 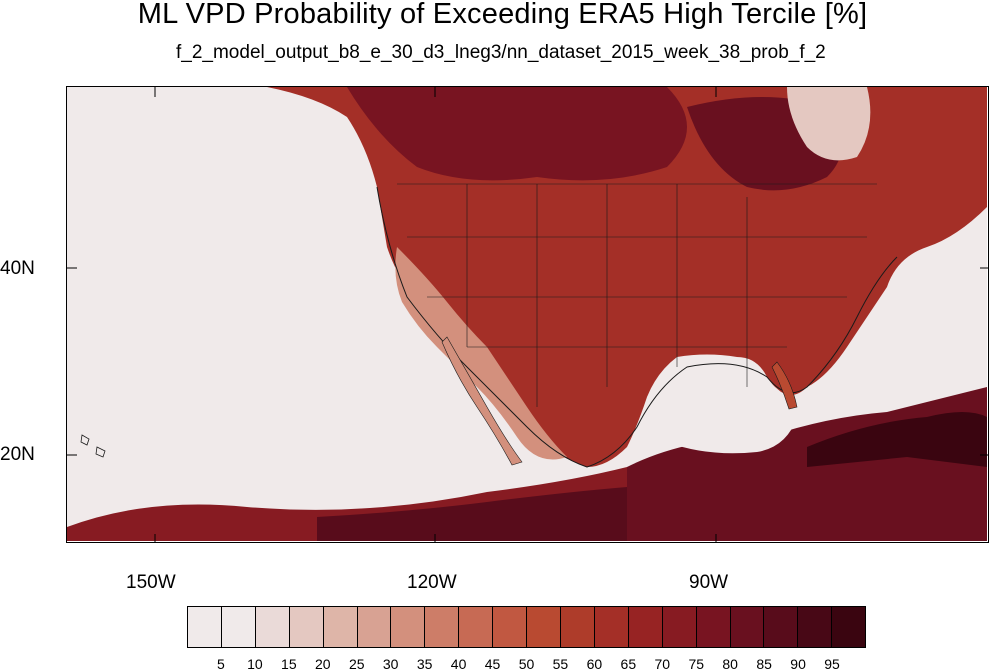 I want to click on colorbar-tick-label: 90, so click(x=798, y=664).